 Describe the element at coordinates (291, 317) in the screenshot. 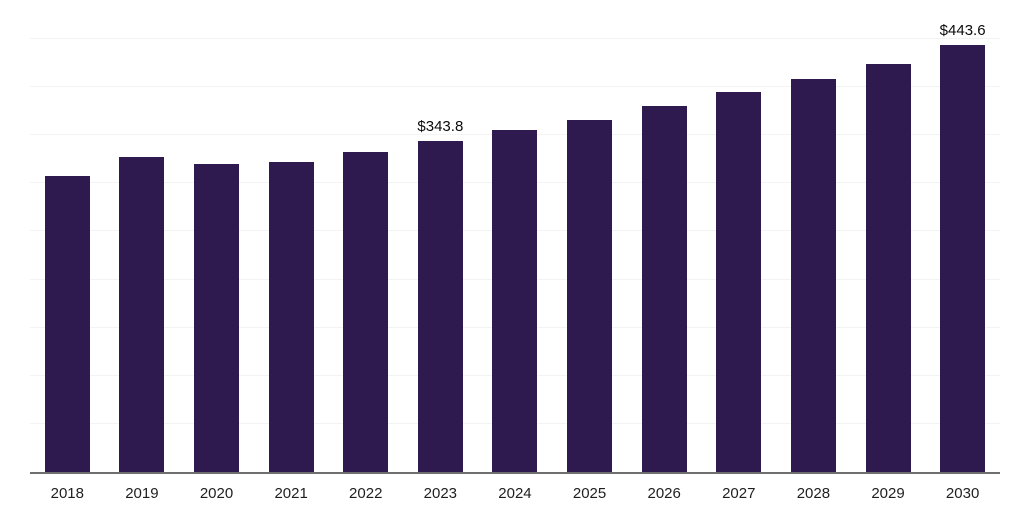

I see `bar-2021` at that location.